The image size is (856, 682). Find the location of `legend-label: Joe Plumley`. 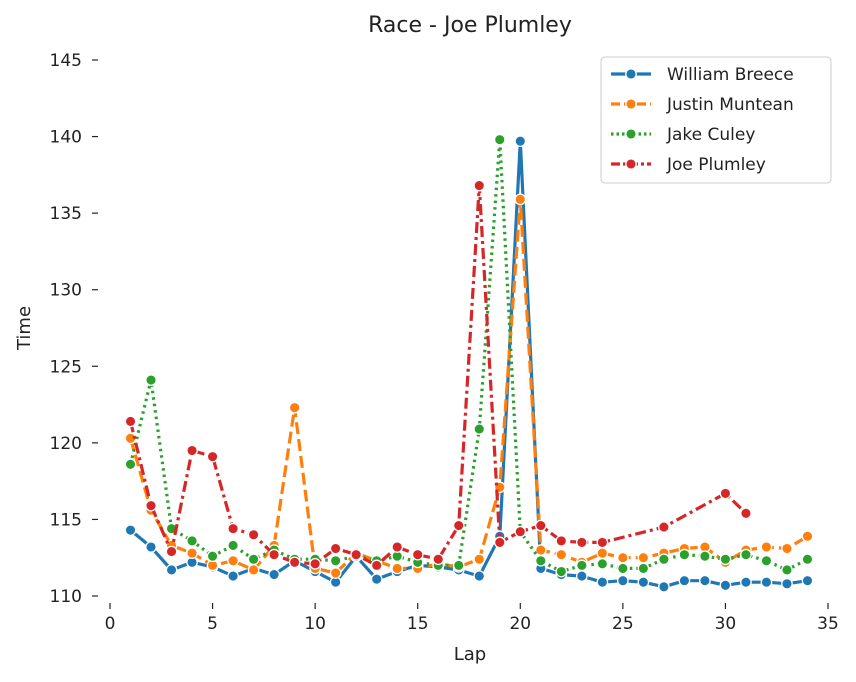

legend-label: Joe Plumley is located at coordinates (716, 165).